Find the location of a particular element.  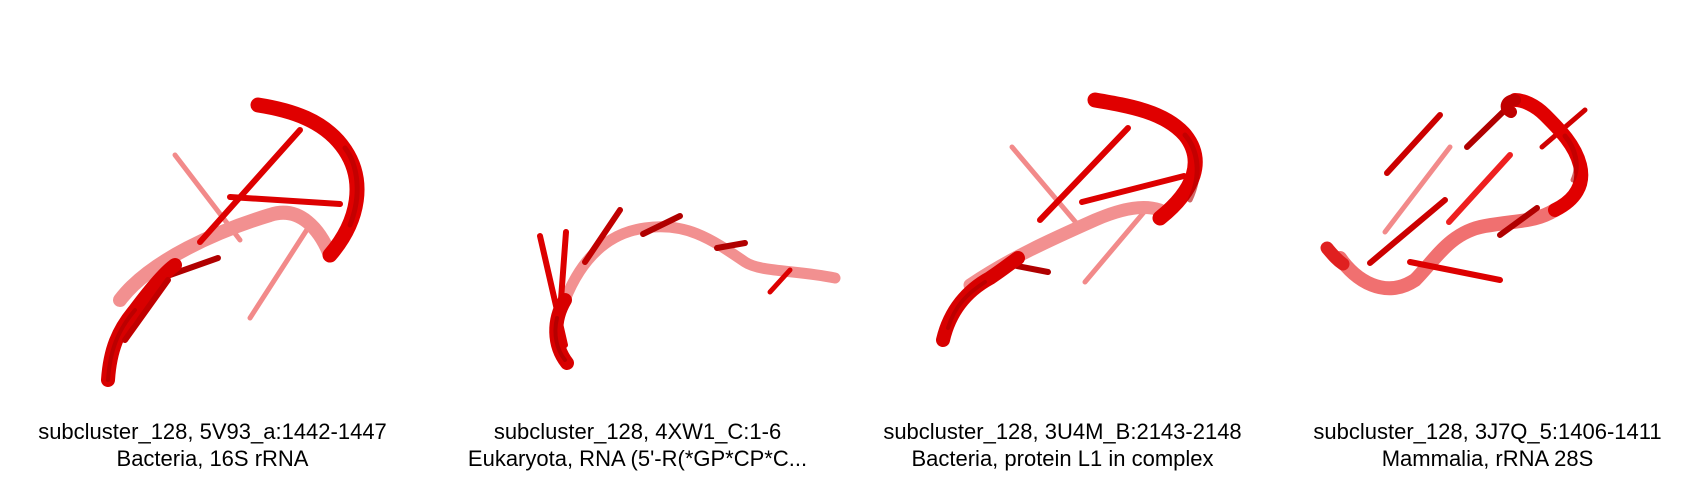

panel-title-1: subcluster_128, 5V93_a:1442-1447 is located at coordinates (212, 431).